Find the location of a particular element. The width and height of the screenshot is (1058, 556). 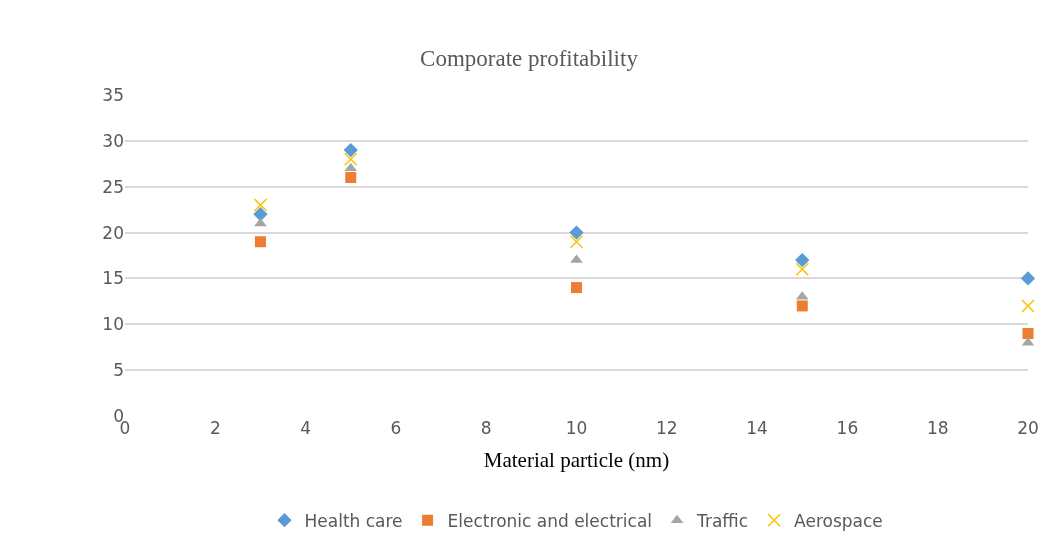

legend-label: Traffic is located at coordinates (722, 520).